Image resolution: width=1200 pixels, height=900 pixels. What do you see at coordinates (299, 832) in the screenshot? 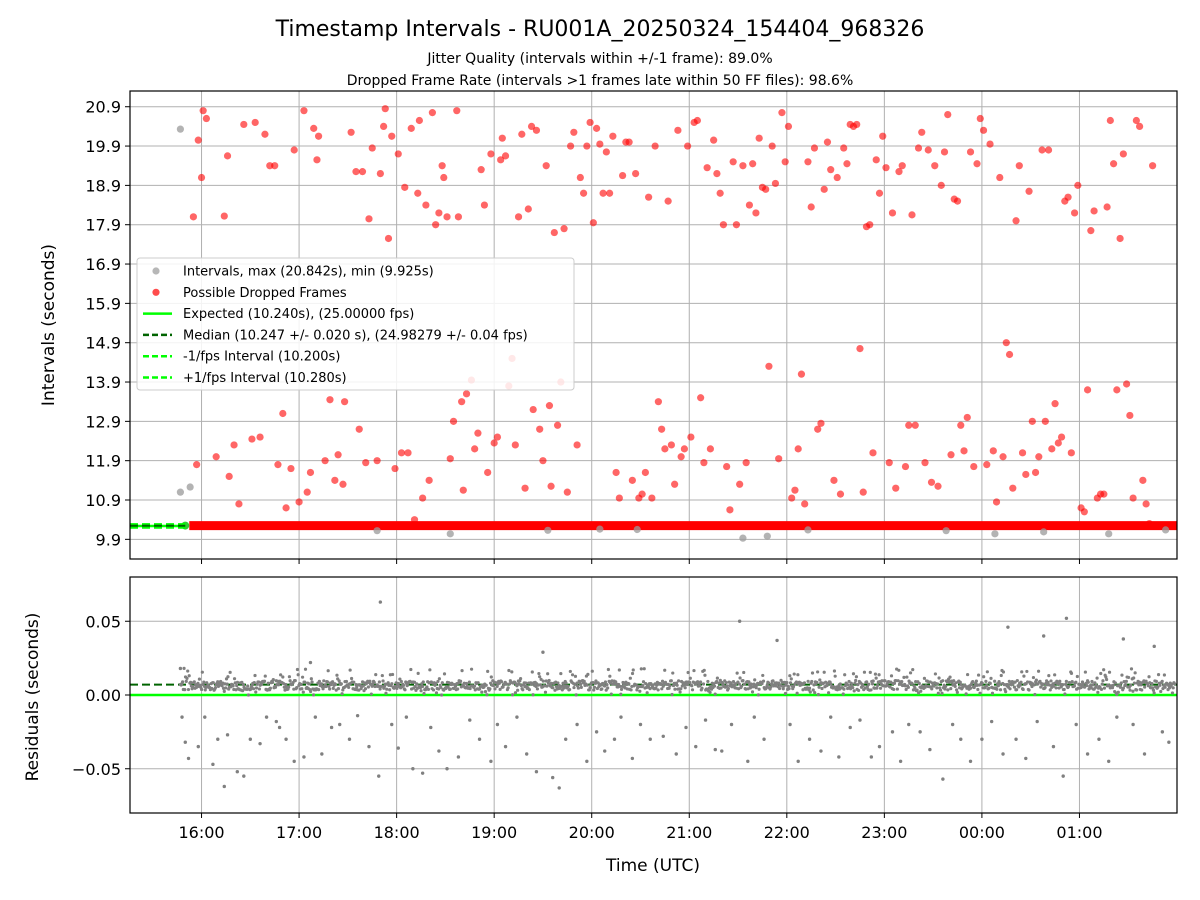
I see `x-tick-label: 17:00` at bounding box center [299, 832].